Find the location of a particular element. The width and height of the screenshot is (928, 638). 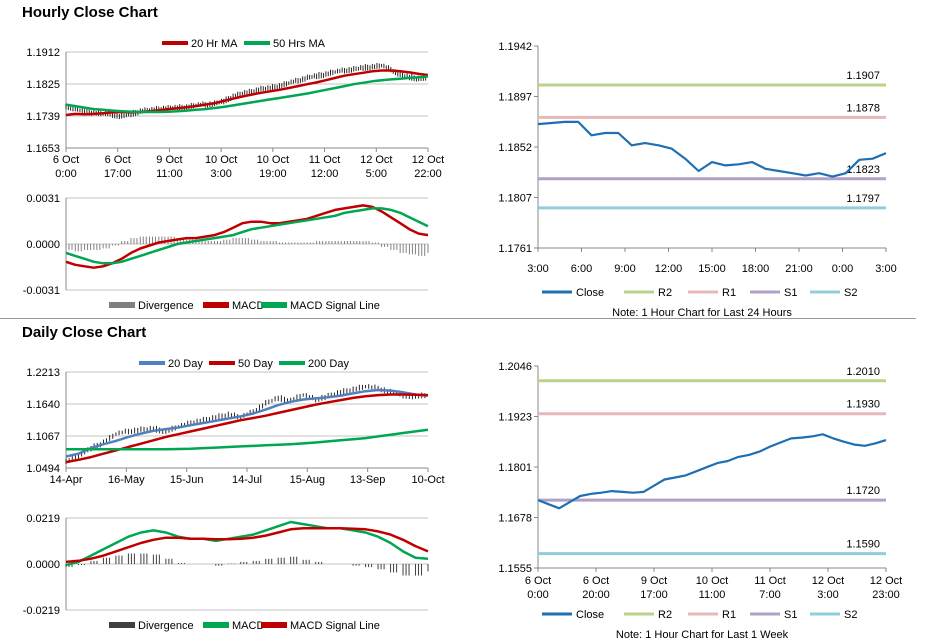

daily-price-y-tick-label: 1.2213 is located at coordinates (43, 373).